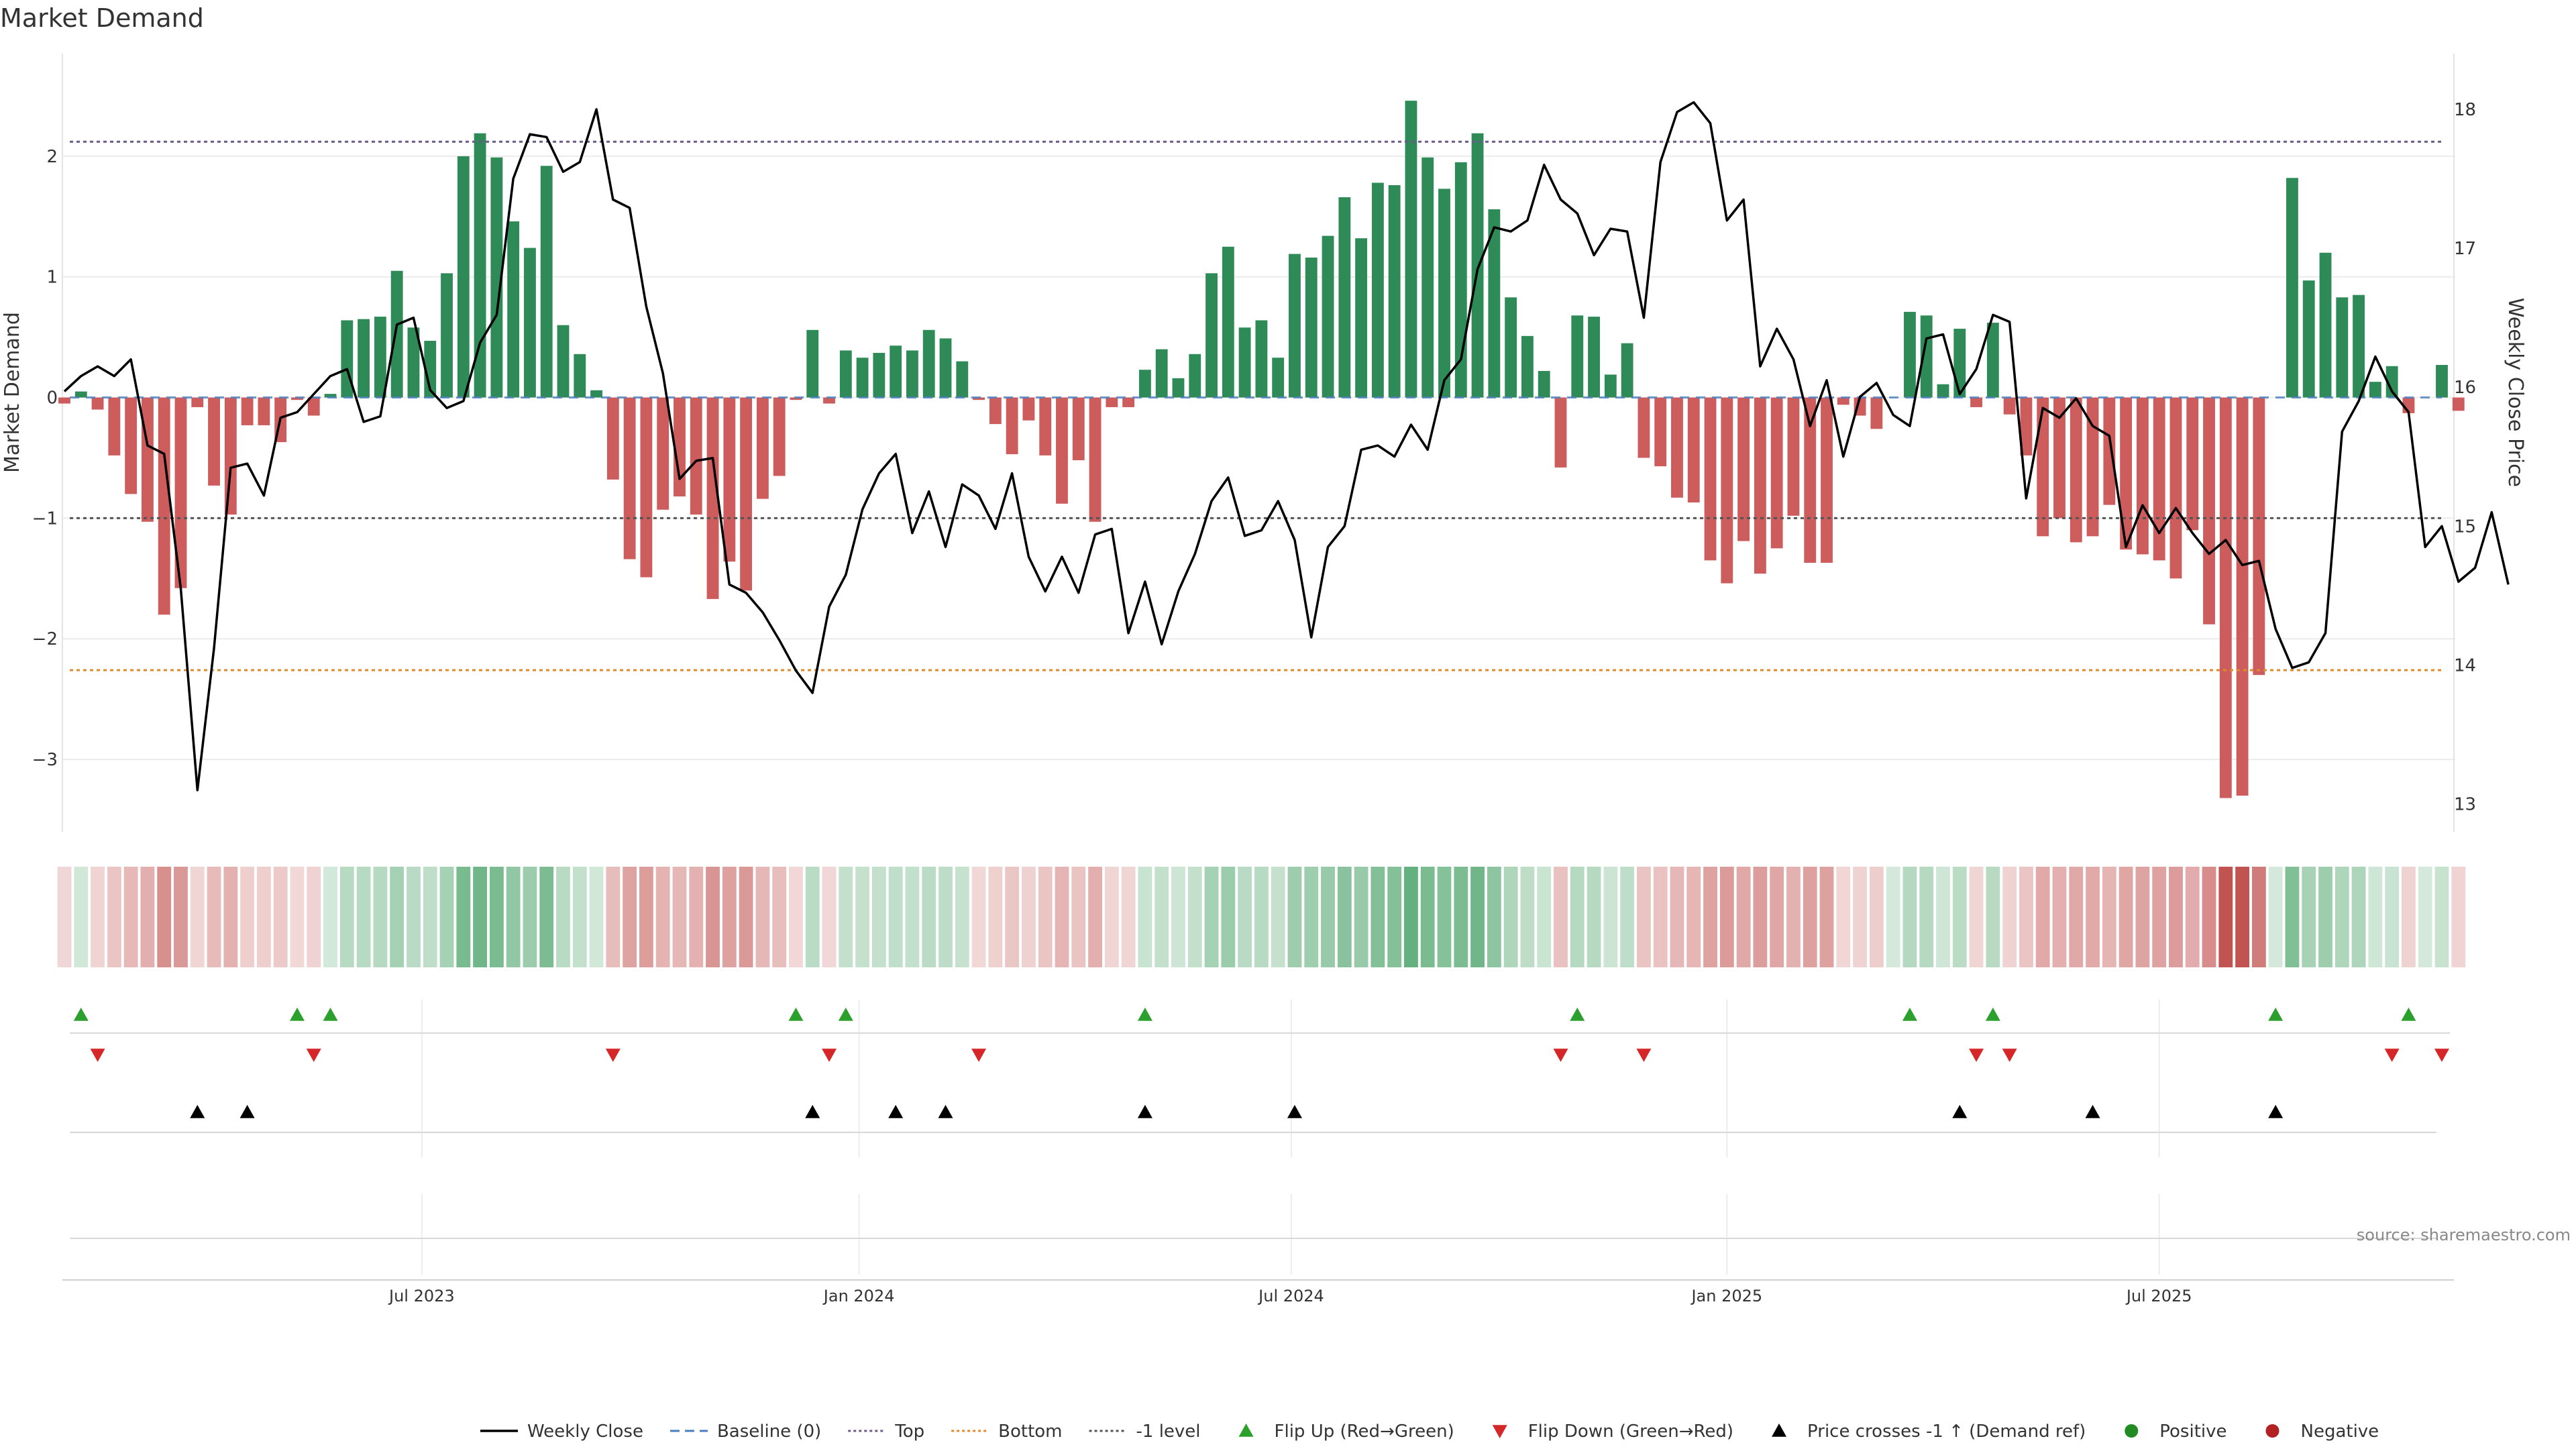  I want to click on right-y-axis: 18 17 16 15 14 13, so click(2465, 457).